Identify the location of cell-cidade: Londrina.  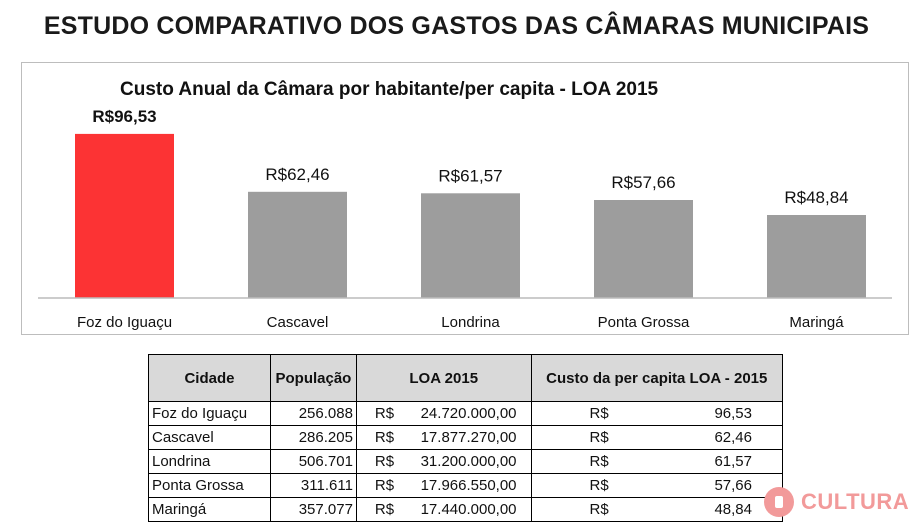
(209, 461).